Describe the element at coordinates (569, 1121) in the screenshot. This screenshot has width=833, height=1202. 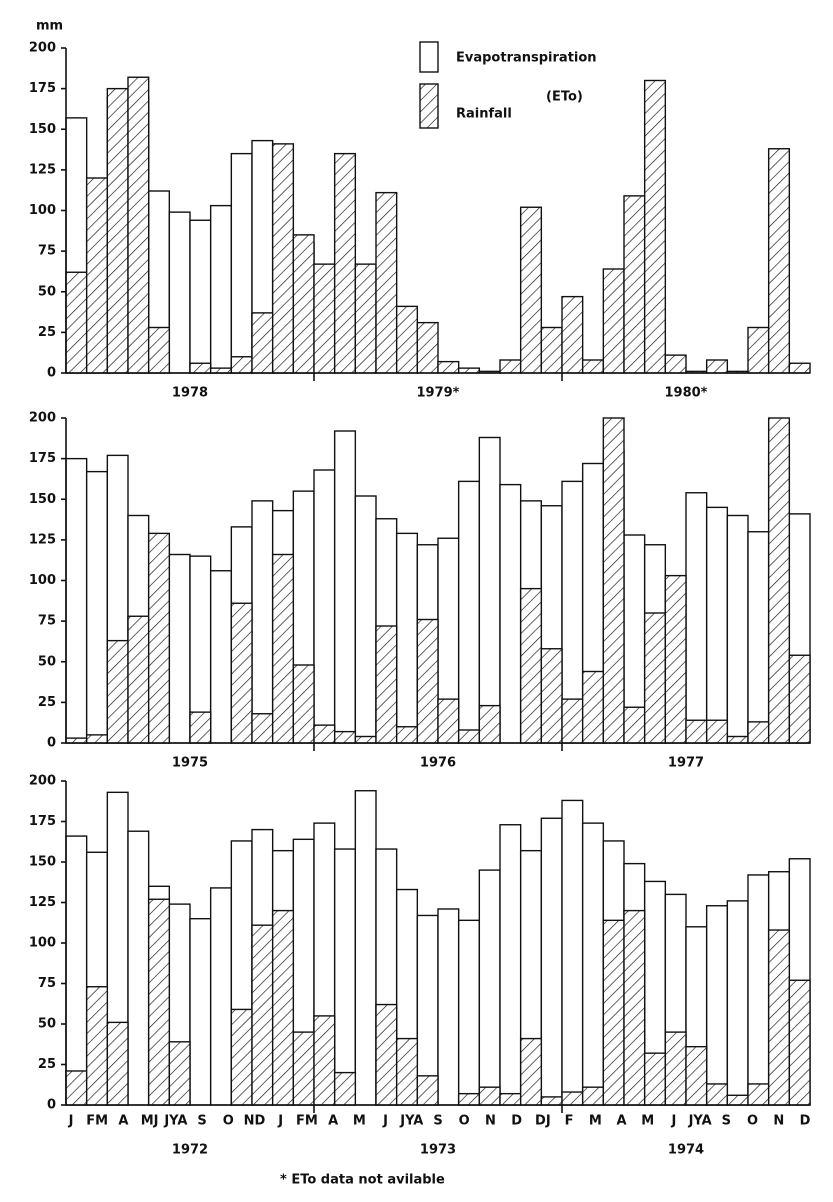
I see `month-label: F` at that location.